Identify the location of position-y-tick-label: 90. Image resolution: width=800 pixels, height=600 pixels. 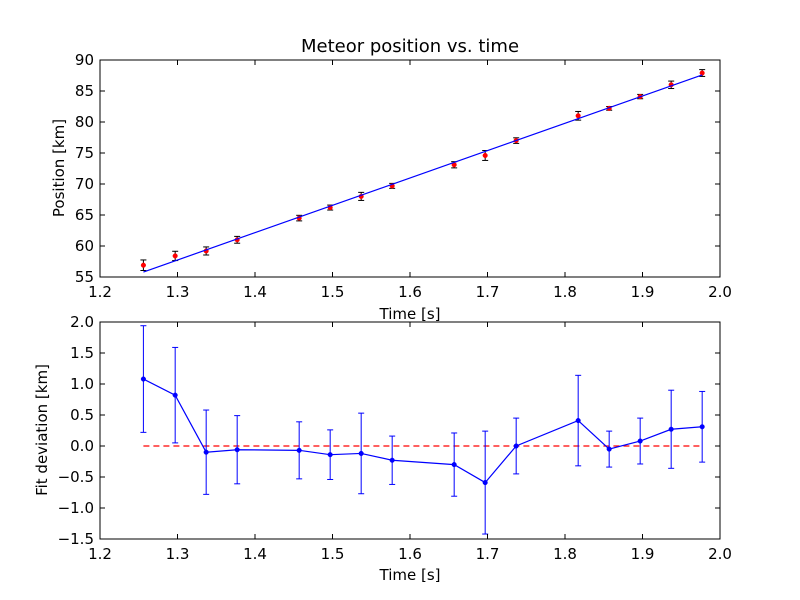
(84, 60).